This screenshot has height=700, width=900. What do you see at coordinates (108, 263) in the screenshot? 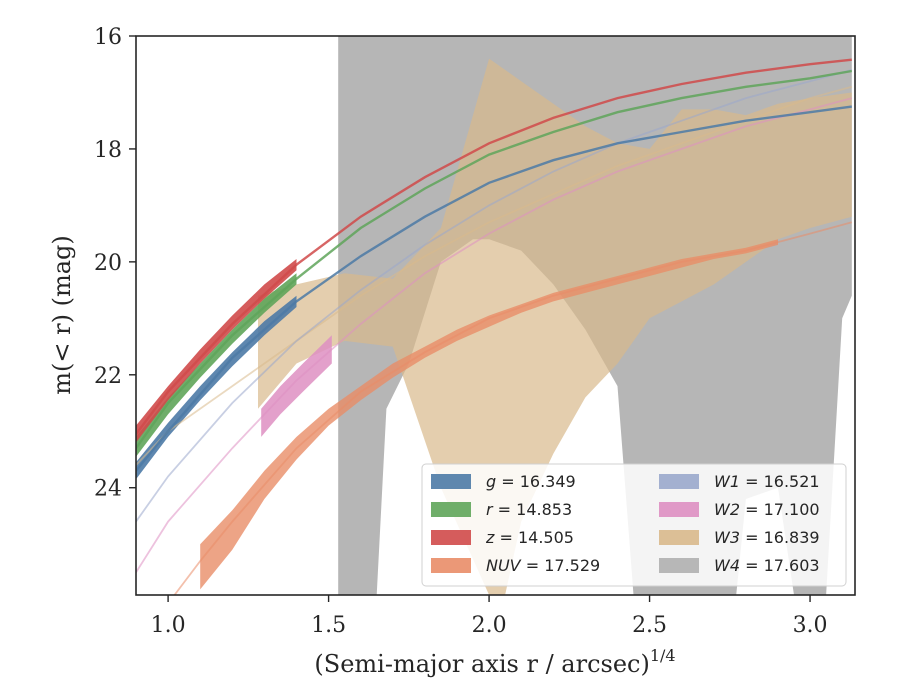
I see `y-tick-label: 20` at bounding box center [108, 263].